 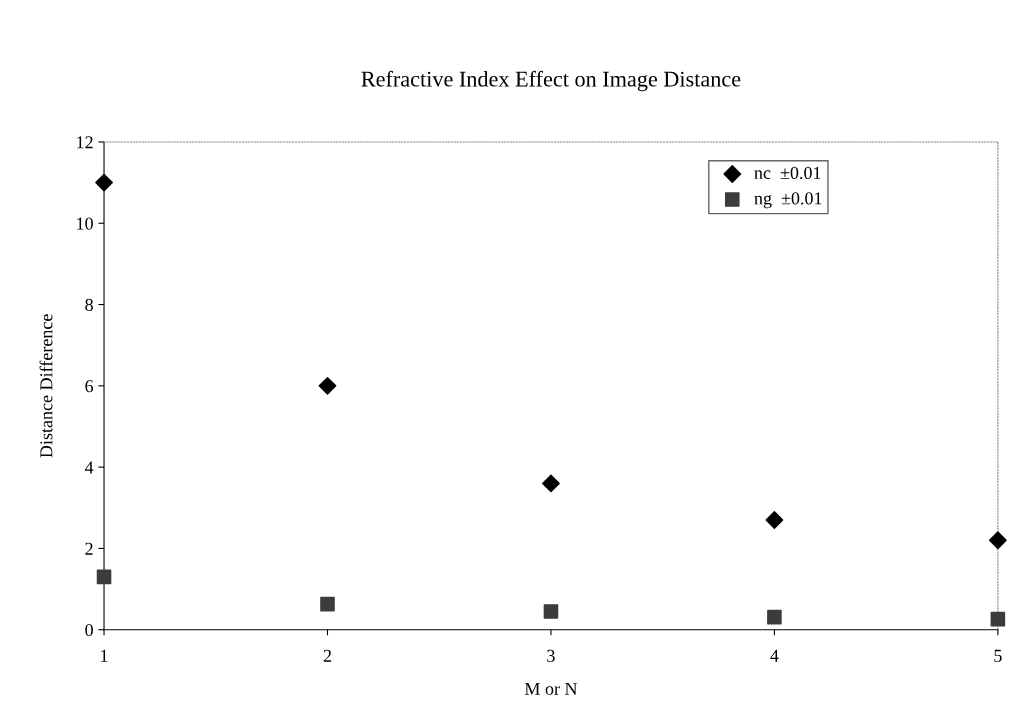 I want to click on legend-label: nc ±0.01, so click(x=787, y=173).